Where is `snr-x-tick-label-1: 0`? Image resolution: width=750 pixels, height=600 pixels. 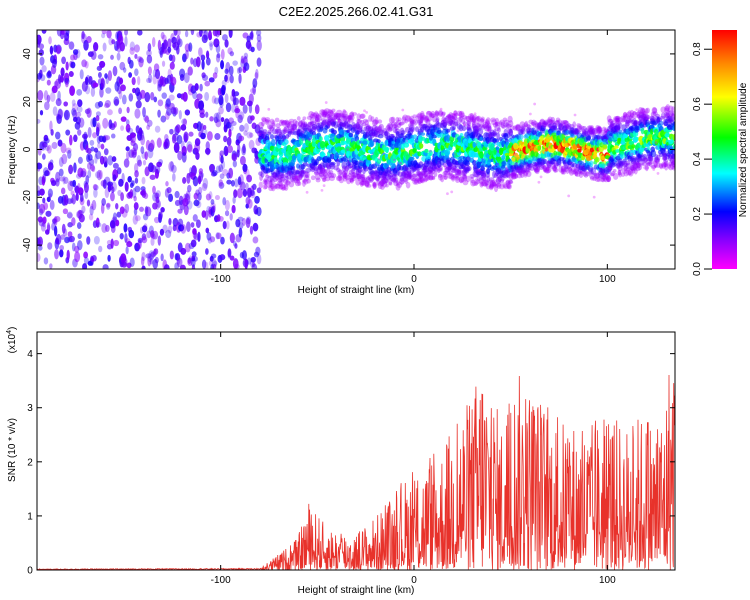
snr-x-tick-label-1: 0 is located at coordinates (414, 580).